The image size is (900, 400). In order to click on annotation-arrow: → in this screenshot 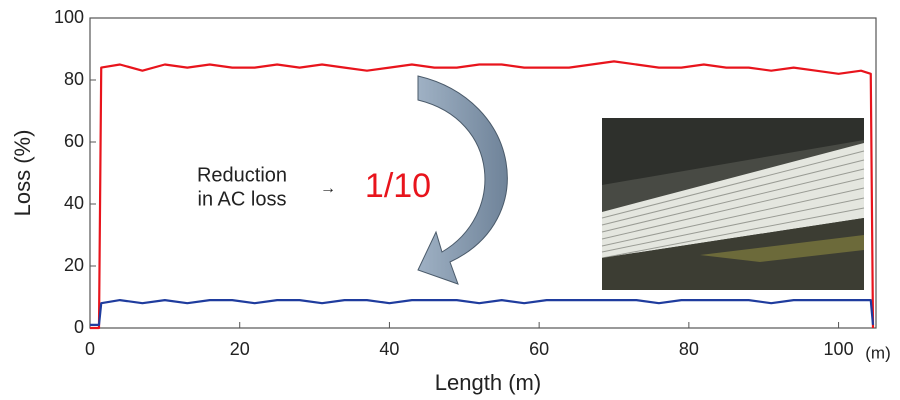, I will do `click(328, 188)`.